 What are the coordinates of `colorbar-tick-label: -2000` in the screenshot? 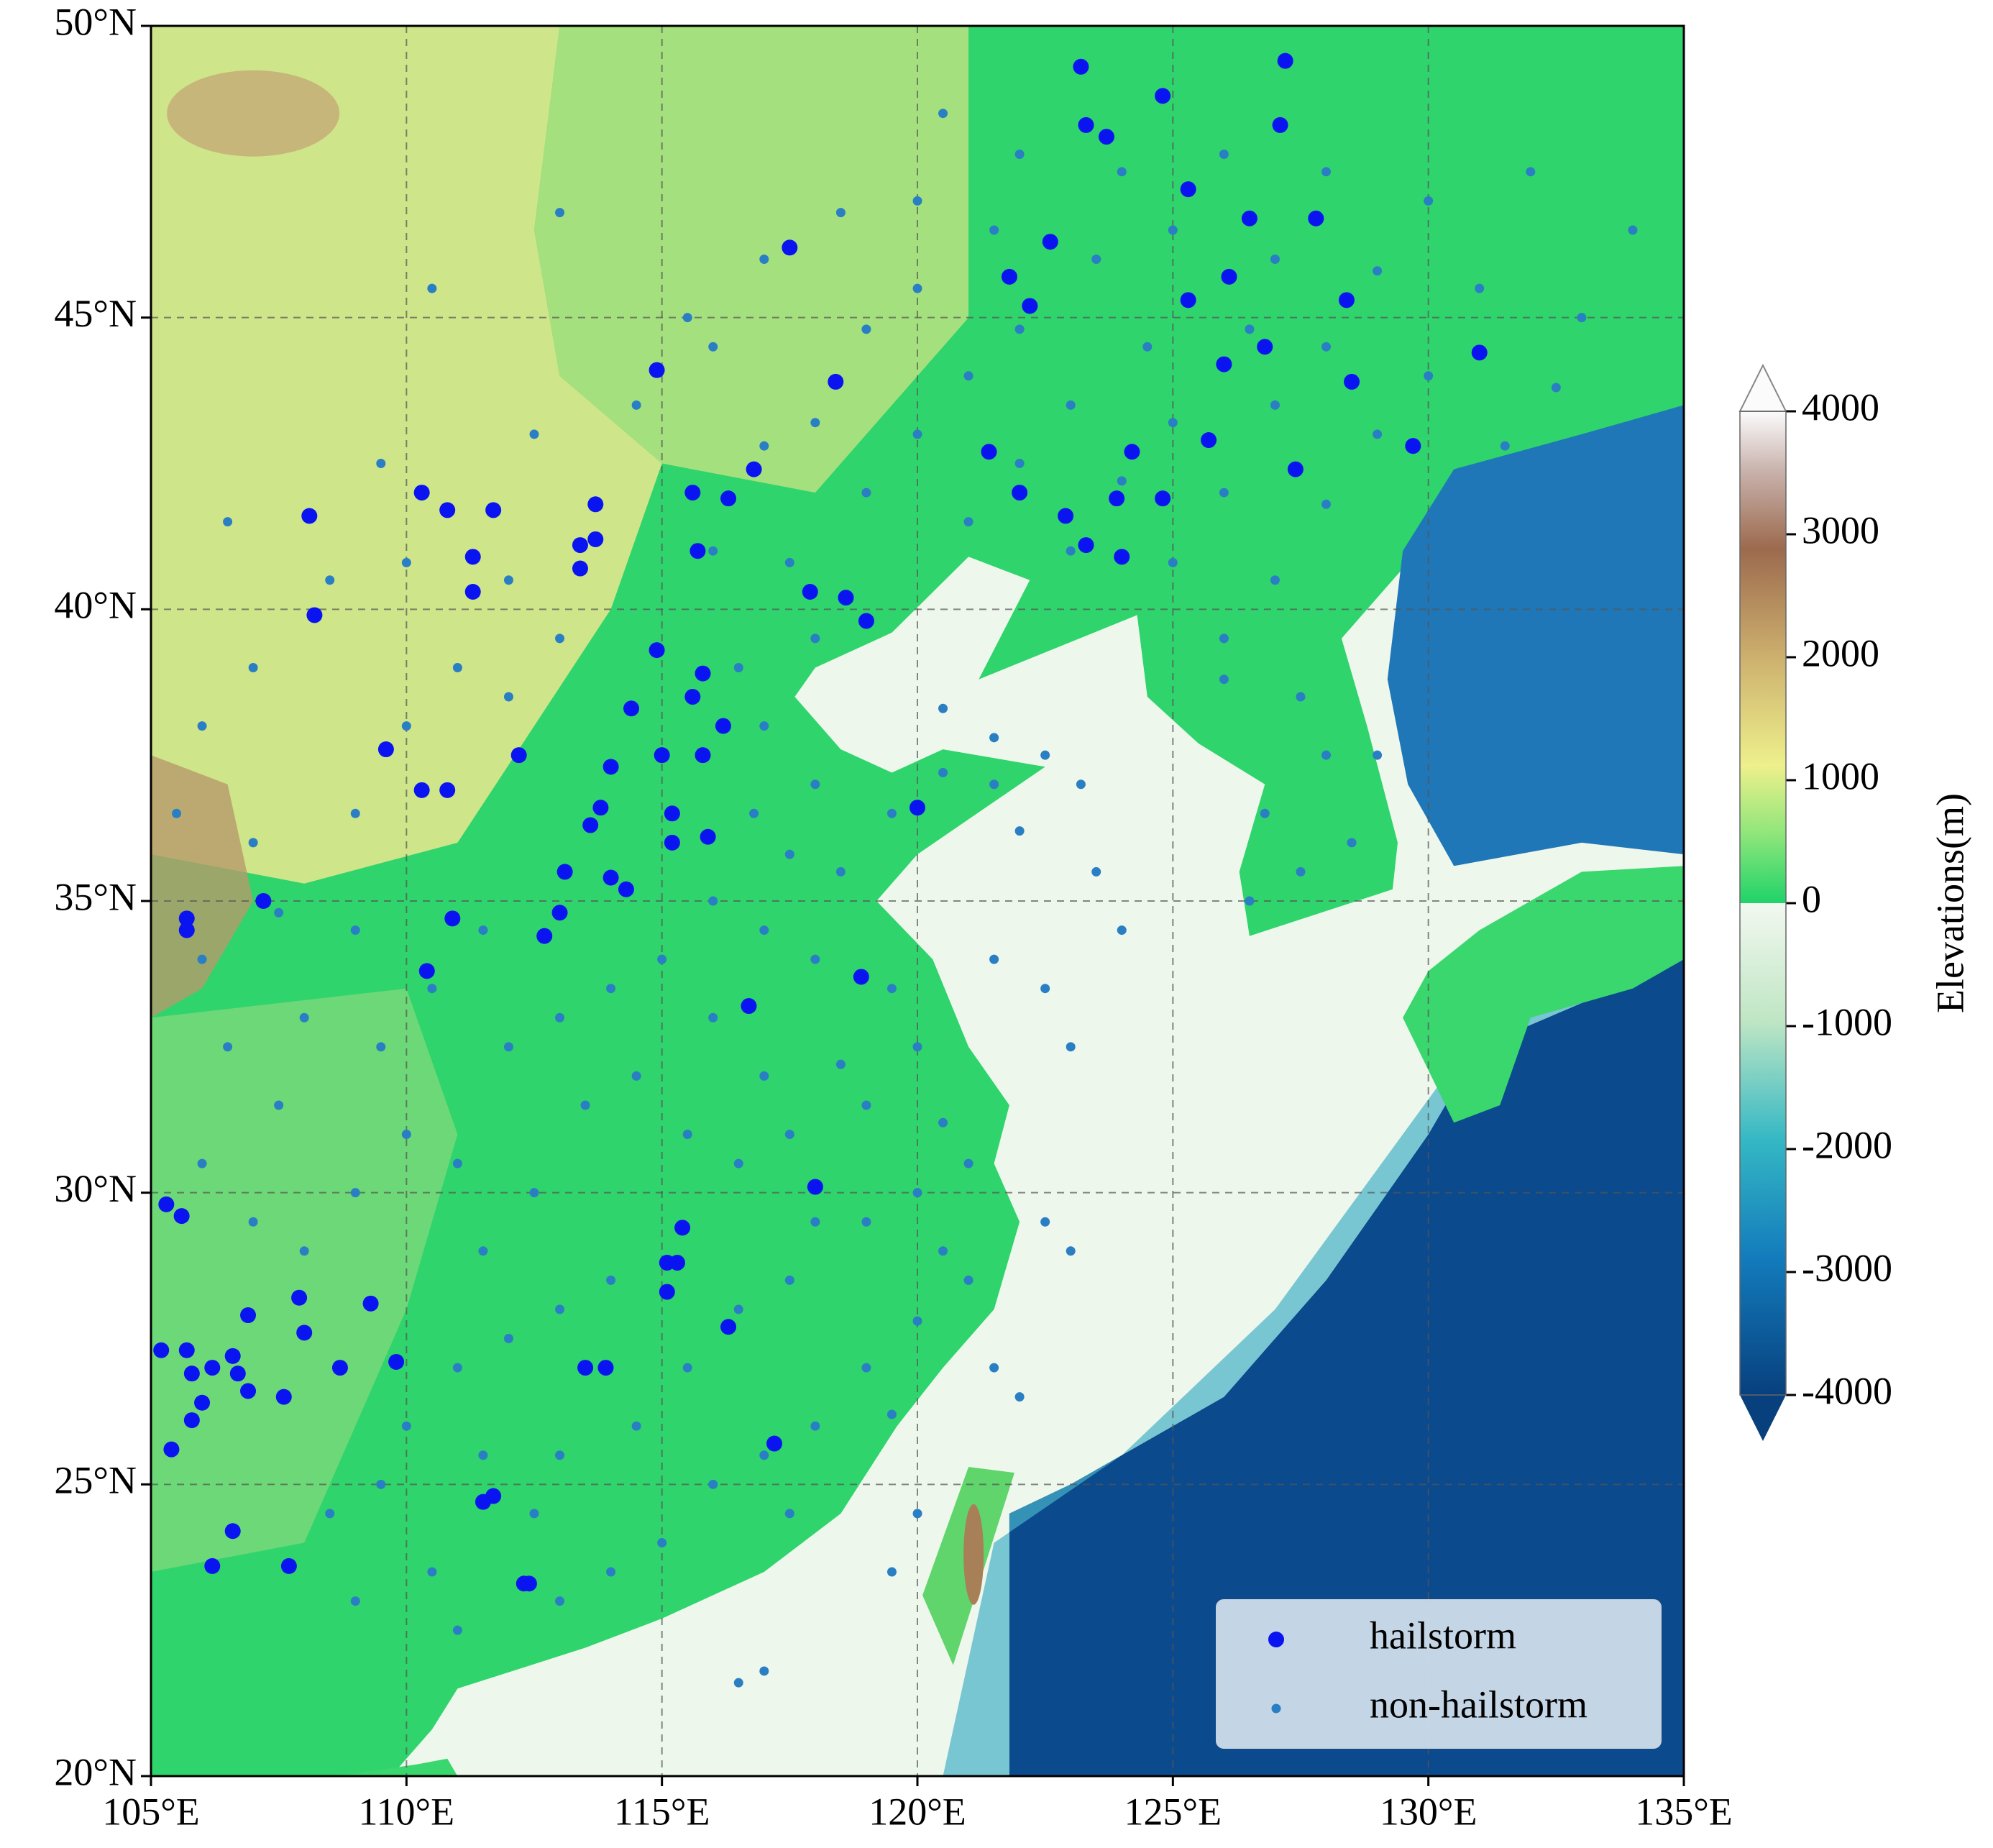 It's located at (1847, 1144).